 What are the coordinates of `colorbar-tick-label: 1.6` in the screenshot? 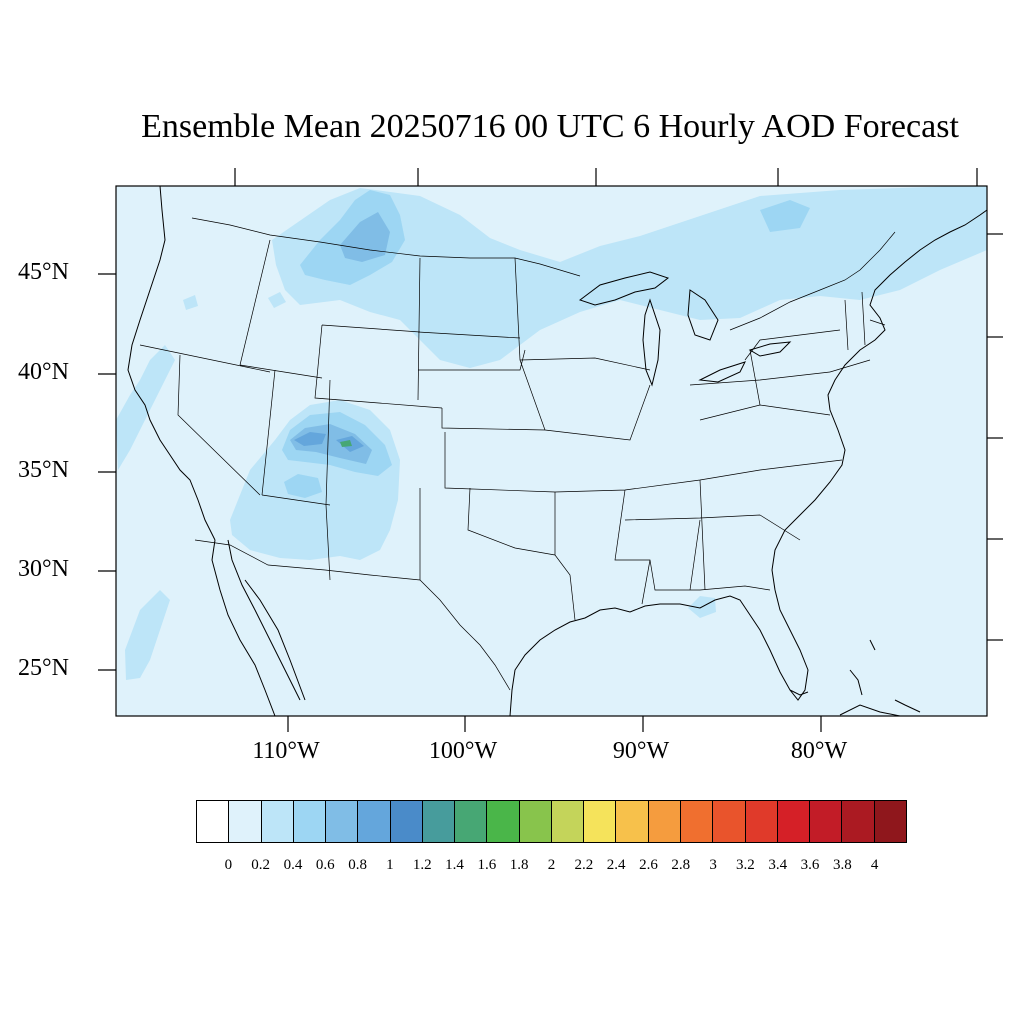 It's located at (487, 865).